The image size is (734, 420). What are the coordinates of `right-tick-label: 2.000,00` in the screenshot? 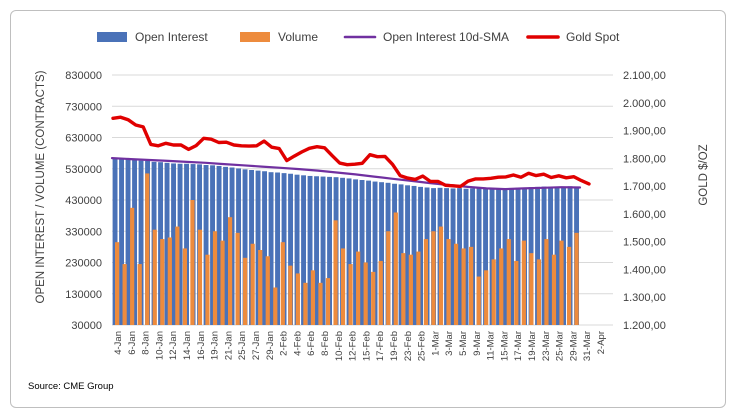 It's located at (644, 104).